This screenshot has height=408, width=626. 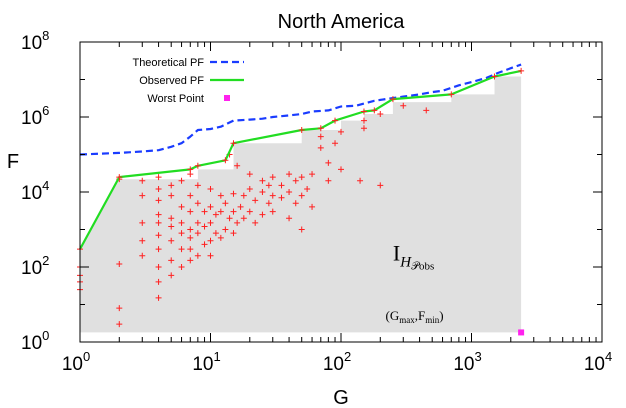 What do you see at coordinates (35, 191) in the screenshot?
I see `y-tick-label: 10⁴` at bounding box center [35, 191].